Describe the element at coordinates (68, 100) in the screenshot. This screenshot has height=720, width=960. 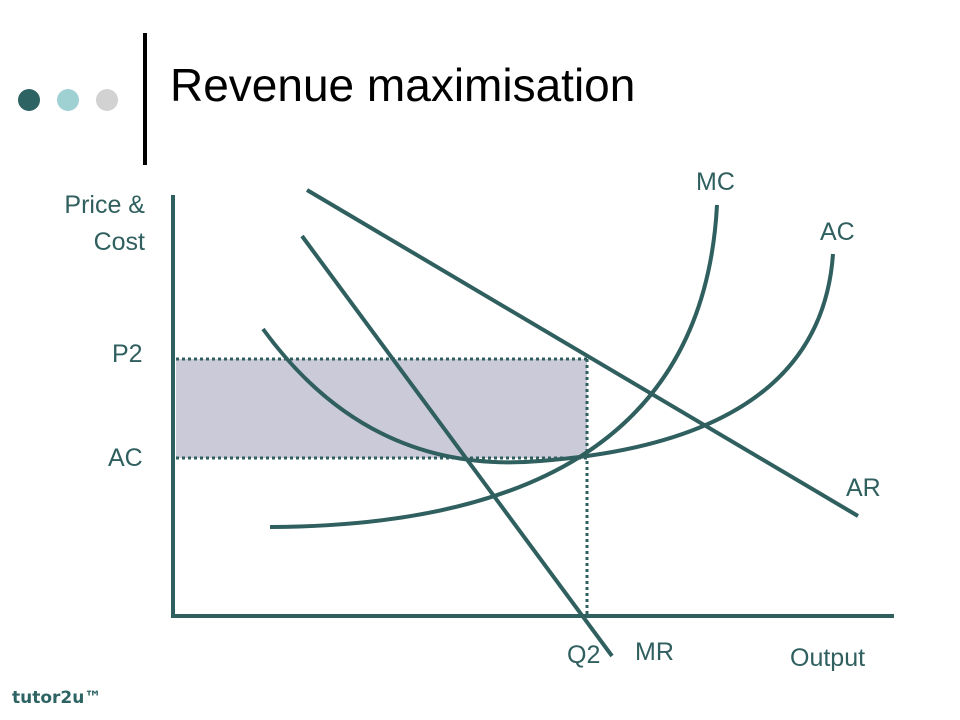
I see `decorative-dot-teal` at that location.